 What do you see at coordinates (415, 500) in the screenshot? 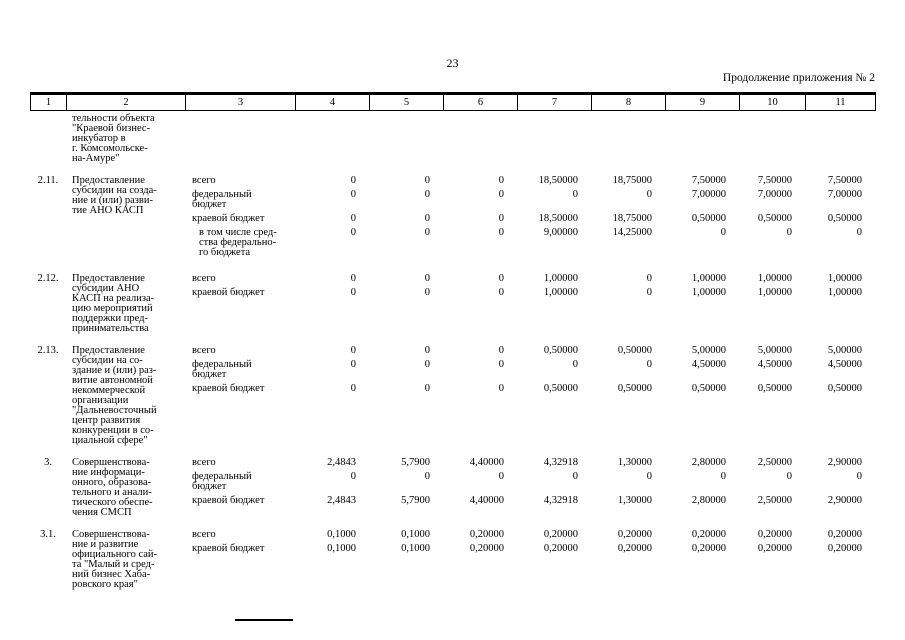
I see `value-cell: 5,7900` at bounding box center [415, 500].